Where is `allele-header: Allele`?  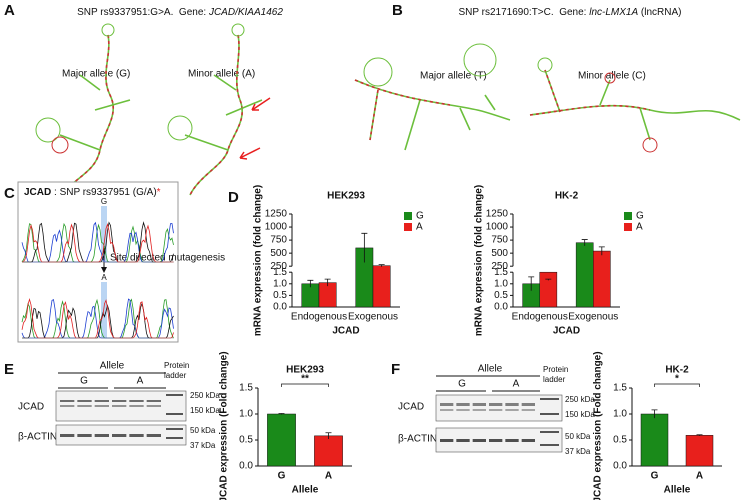 allele-header: Allele is located at coordinates (112, 366).